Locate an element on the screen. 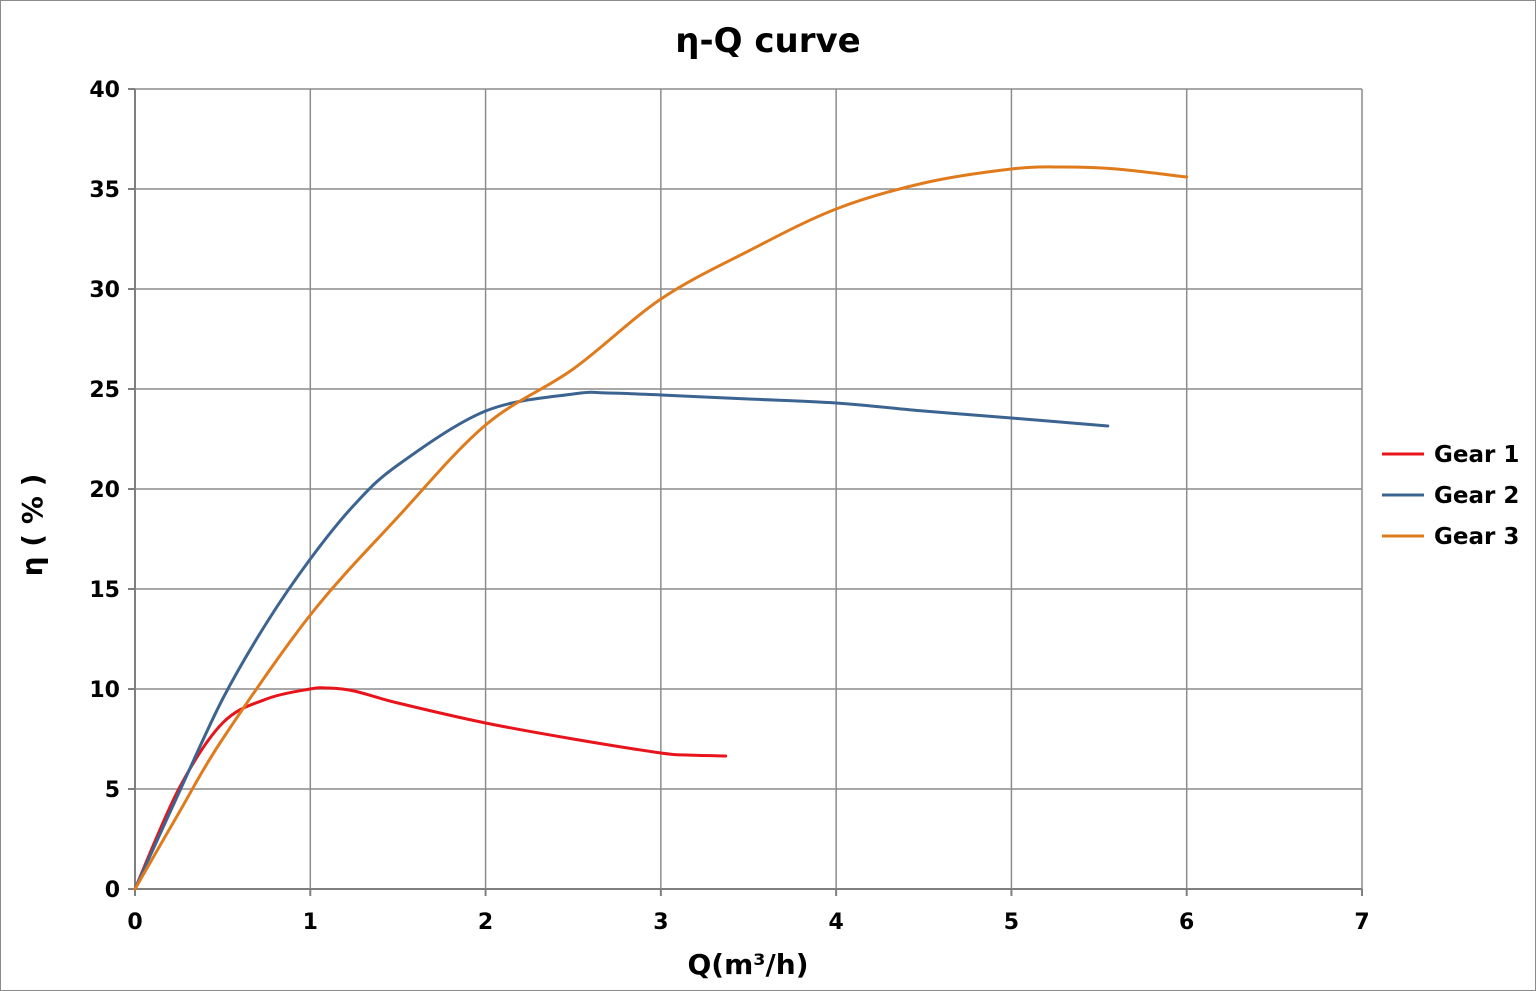 The height and width of the screenshot is (991, 1536). x-tick-labels: 0 1 2 3 4 5 6 7 is located at coordinates (748, 922).